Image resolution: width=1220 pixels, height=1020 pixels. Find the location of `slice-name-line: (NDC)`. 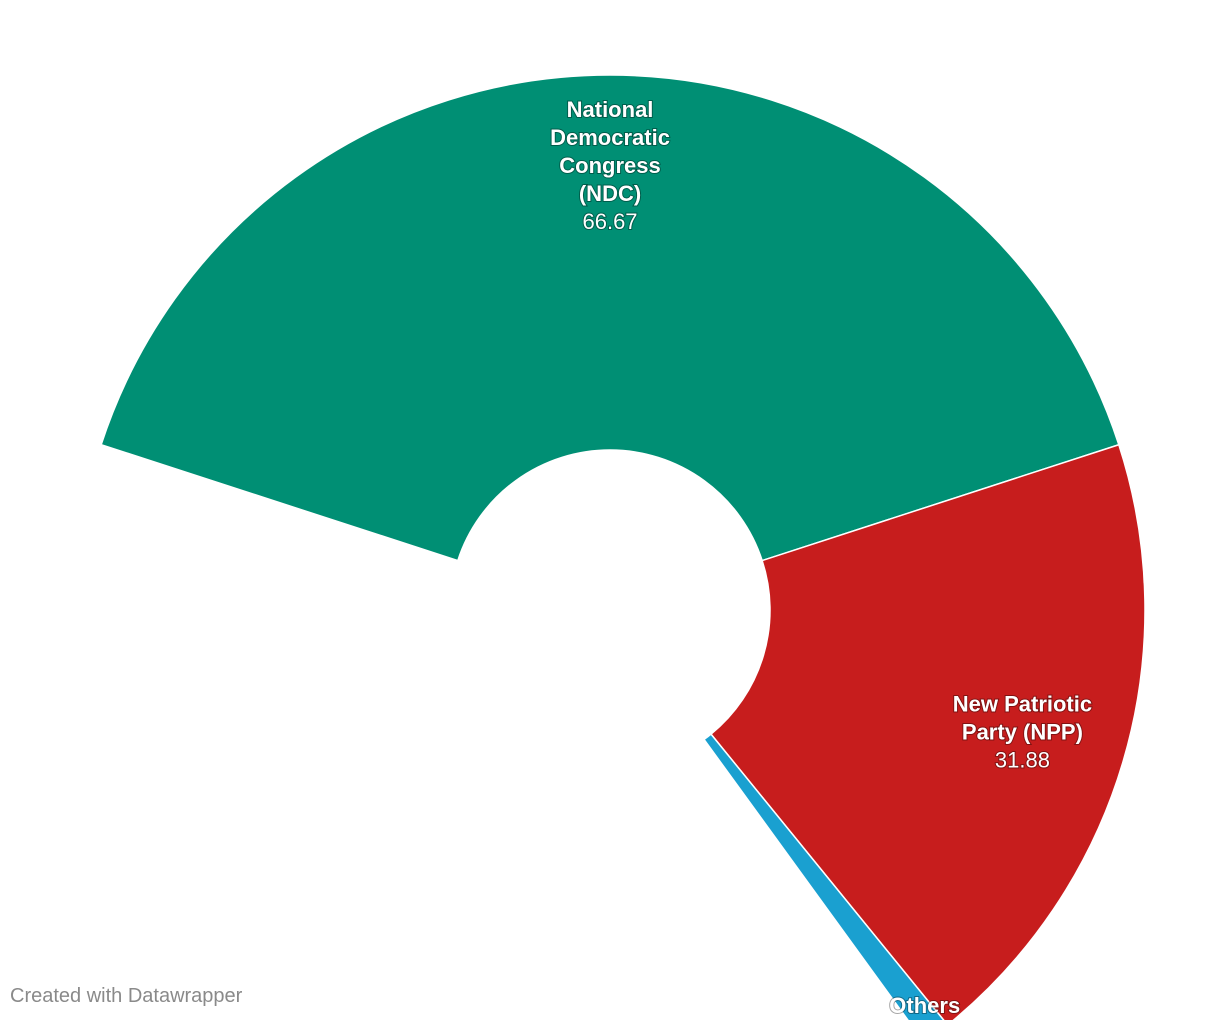

slice-name-line: (NDC) is located at coordinates (610, 193).